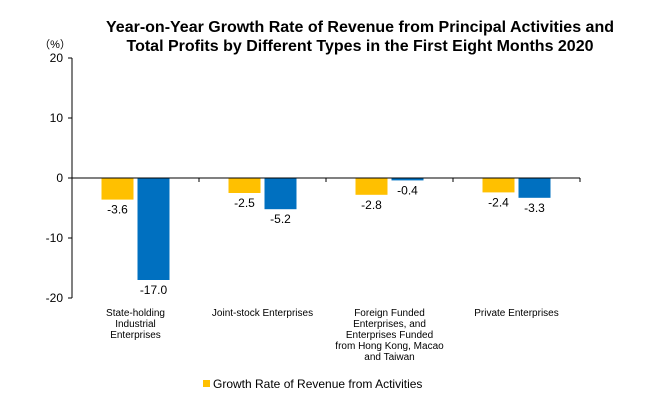 This screenshot has height=420, width=663. I want to click on category-label-3: Private Enterprises, so click(516, 313).